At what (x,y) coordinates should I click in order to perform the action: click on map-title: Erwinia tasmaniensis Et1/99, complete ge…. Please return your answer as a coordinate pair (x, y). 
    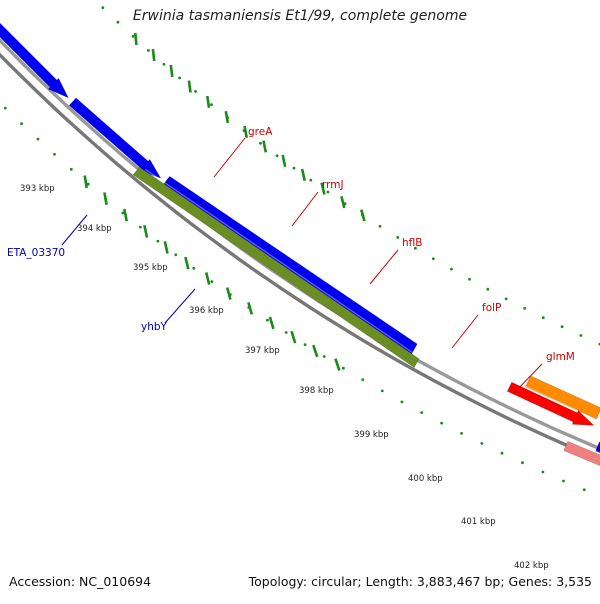
    Looking at the image, I should click on (300, 16).